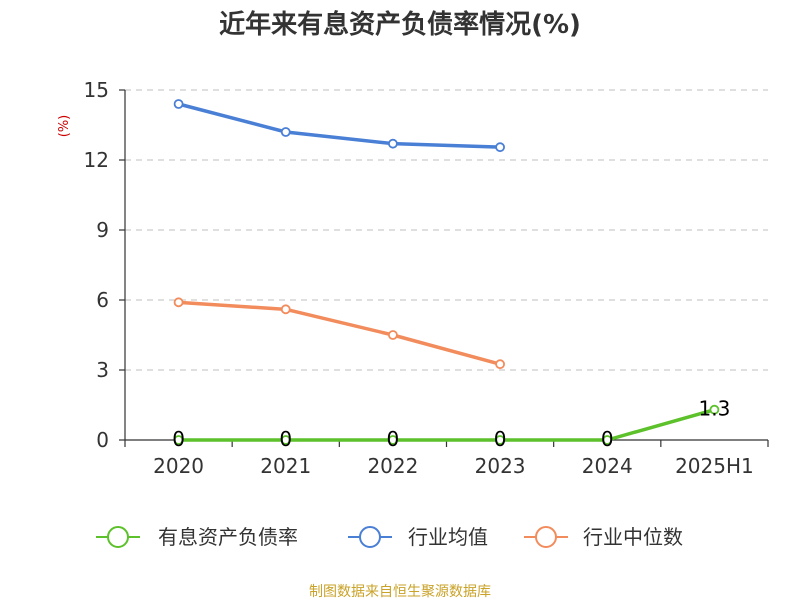  Describe the element at coordinates (102, 440) in the screenshot. I see `y-tick-label: 0` at that location.